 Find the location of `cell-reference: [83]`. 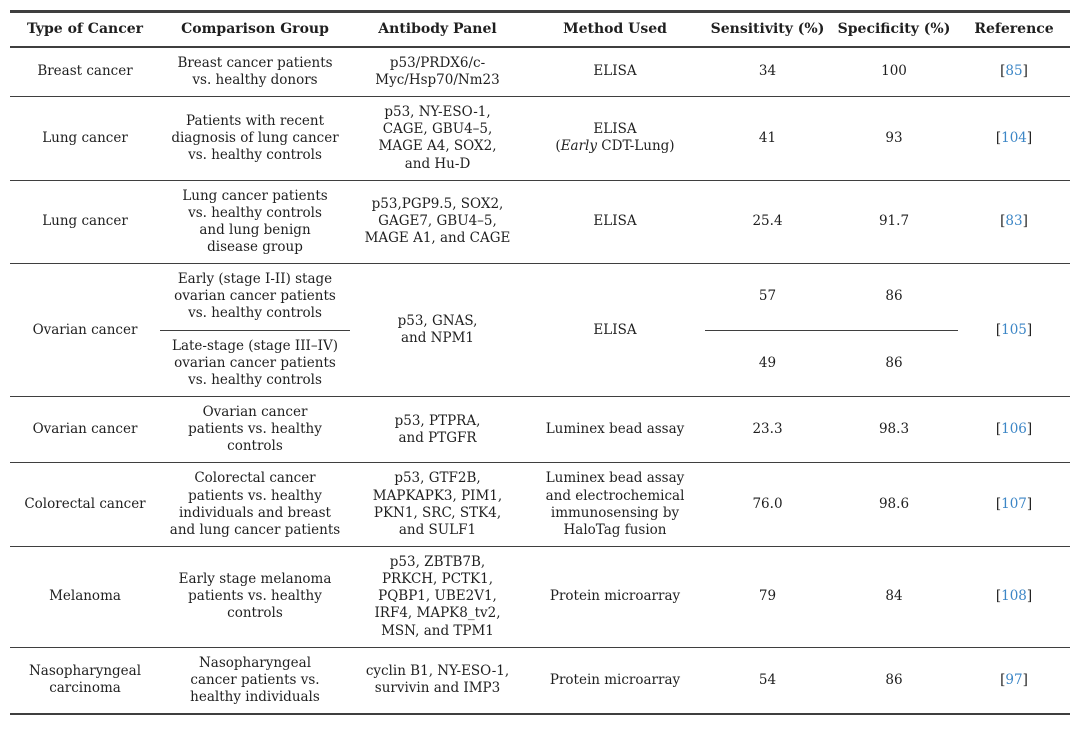

cell-reference: [83] is located at coordinates (1014, 222).